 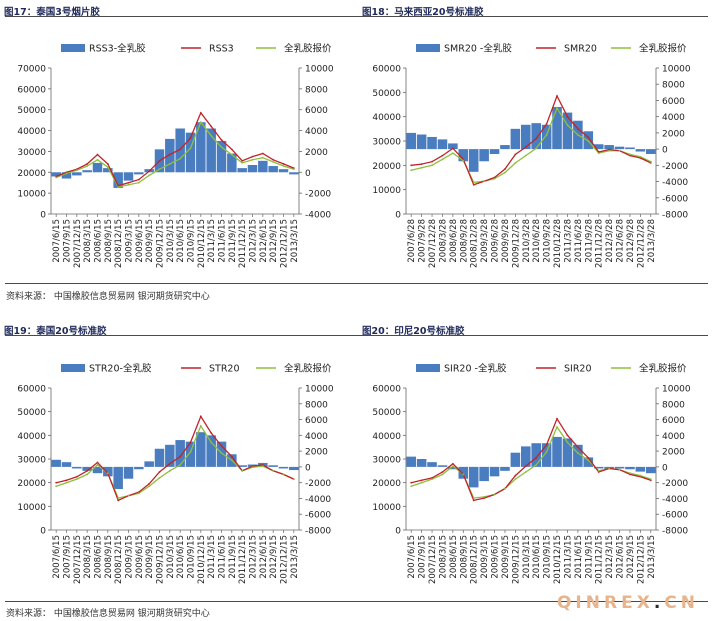 What do you see at coordinates (109, 557) in the screenshot?
I see `x-tick-label: 2008/9/15` at bounding box center [109, 557].